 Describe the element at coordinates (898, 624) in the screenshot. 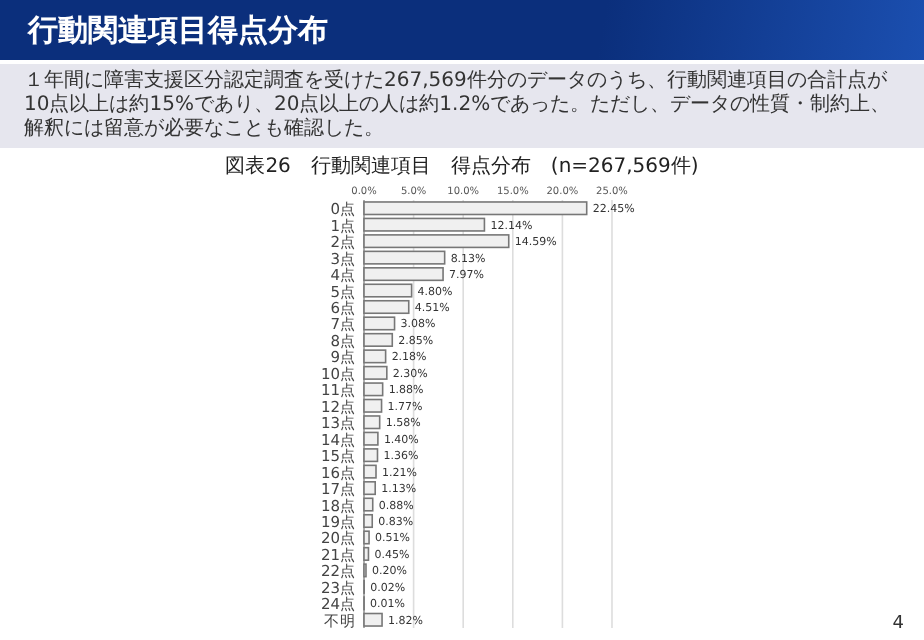

I see `annotation: 4` at that location.